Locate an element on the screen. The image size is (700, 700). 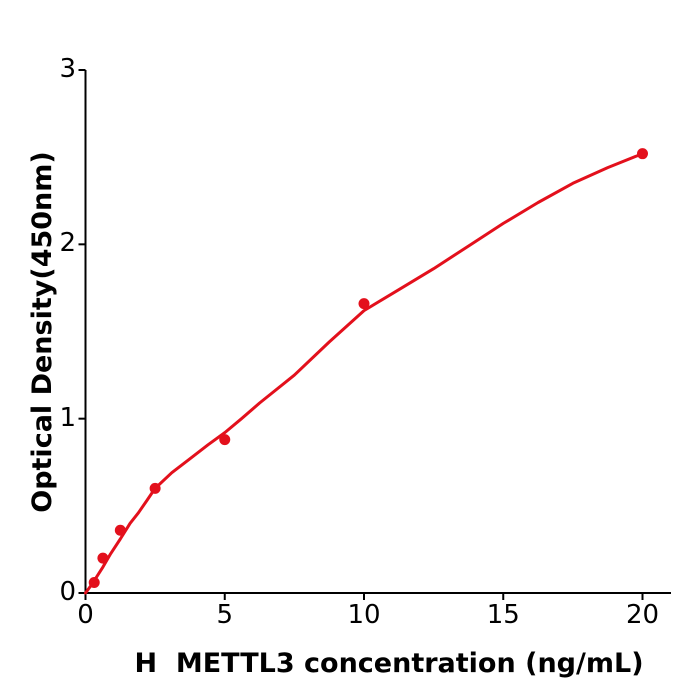
y-tick-label: 0 is located at coordinates (67, 592).